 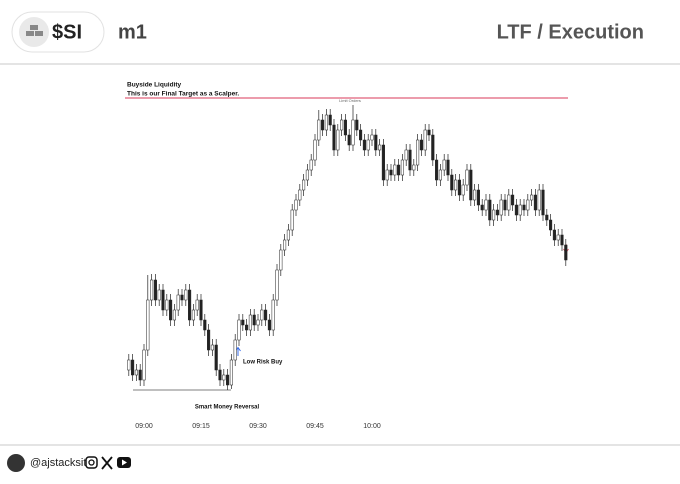 What do you see at coordinates (201, 426) in the screenshot?
I see `x-tick-label: 09:15` at bounding box center [201, 426].